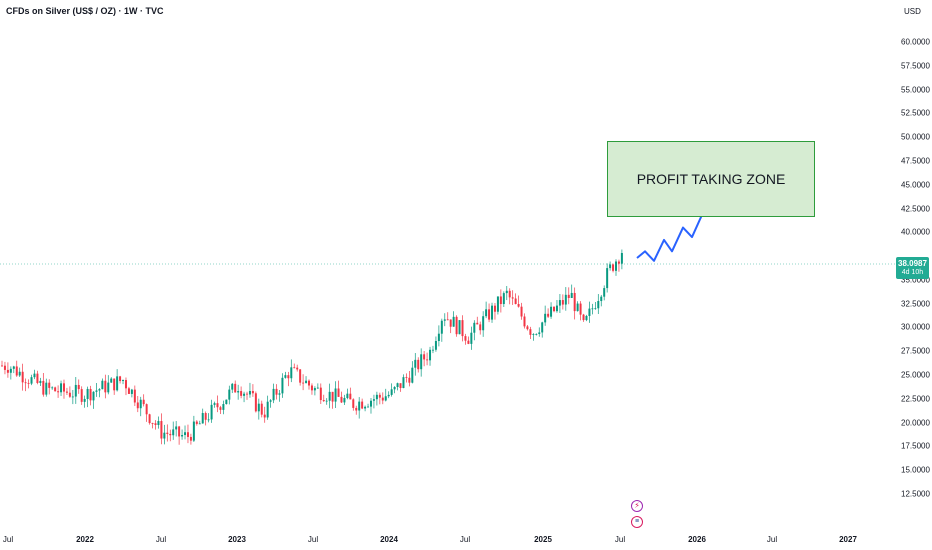 The height and width of the screenshot is (550, 932). What do you see at coordinates (637, 522) in the screenshot?
I see `us-flag-event-icon: ≡` at bounding box center [637, 522].